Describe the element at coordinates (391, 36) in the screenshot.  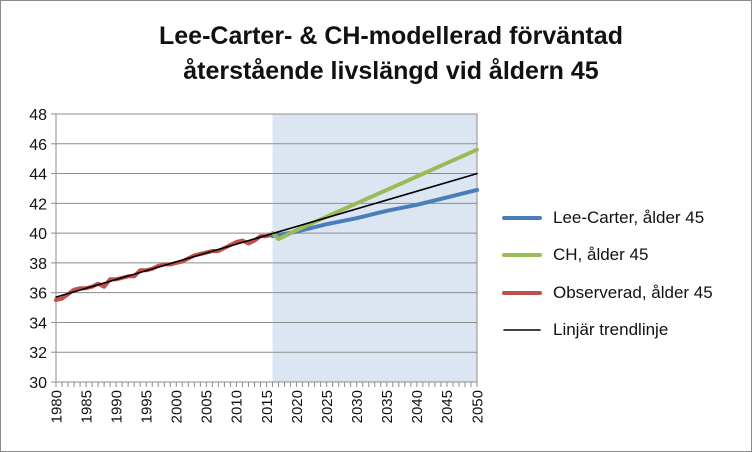
I see `chart-title-line-1: Lee-Carter- & CH-modellerad förväntad` at that location.